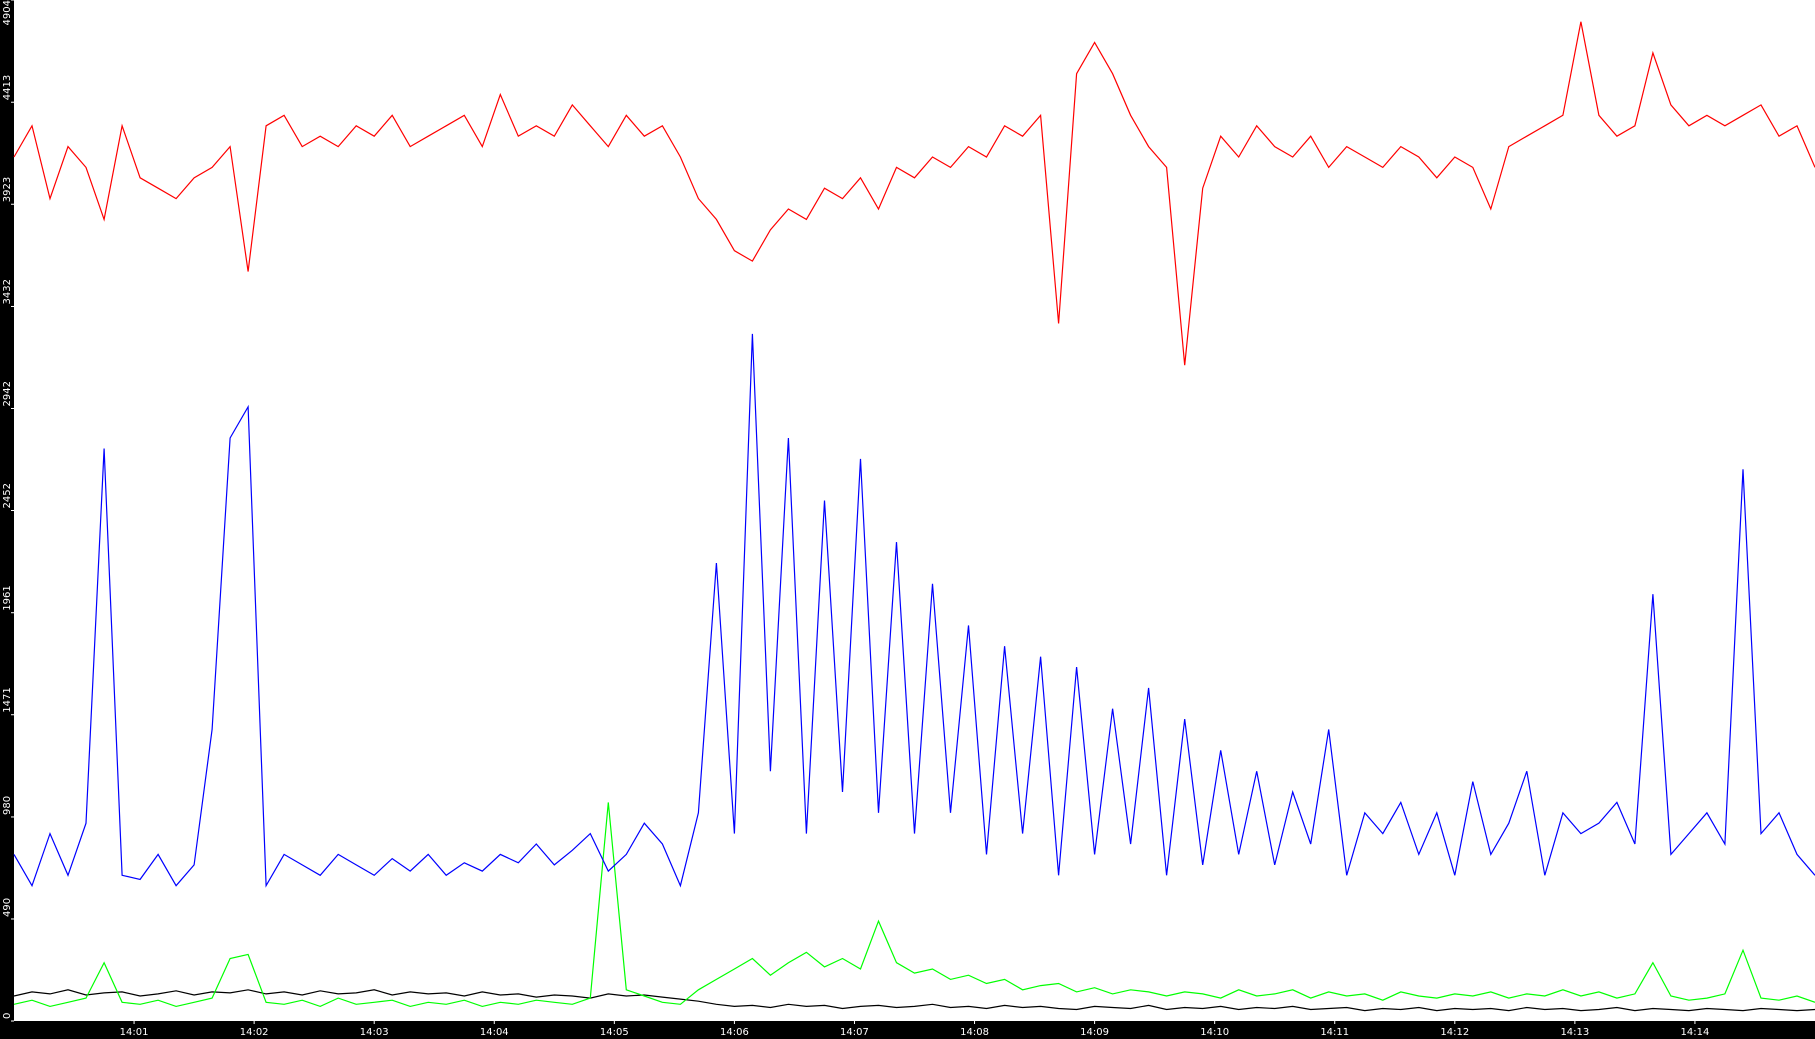  What do you see at coordinates (914, 1000) in the screenshot?
I see `series-line` at bounding box center [914, 1000].